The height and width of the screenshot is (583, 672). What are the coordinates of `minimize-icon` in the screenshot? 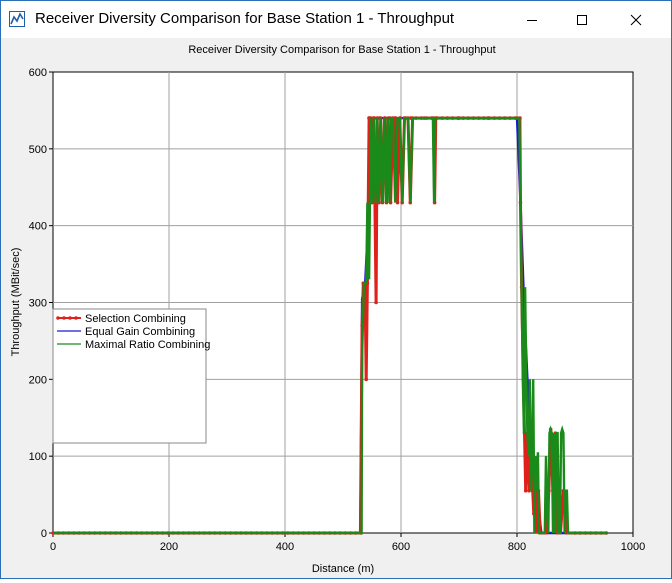 It's located at (532, 20).